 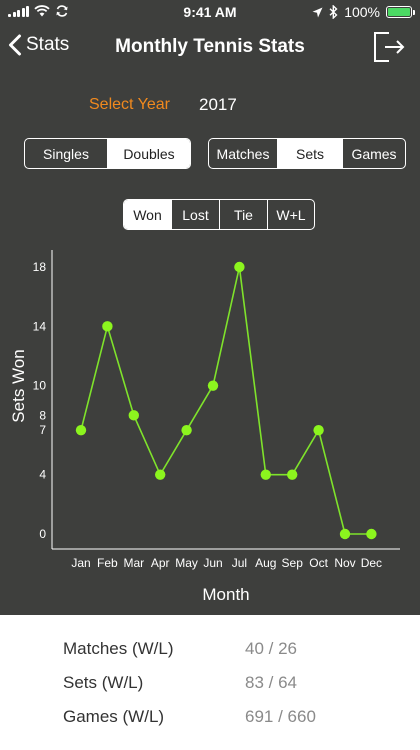 I want to click on match-type-segment: Singles Doubles, so click(x=107, y=153).